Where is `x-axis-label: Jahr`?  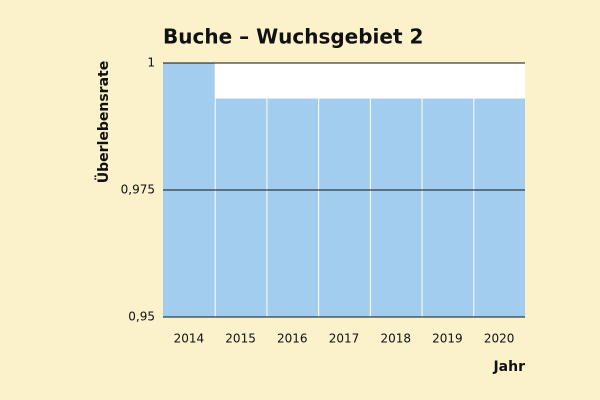
x-axis-label: Jahr is located at coordinates (508, 367).